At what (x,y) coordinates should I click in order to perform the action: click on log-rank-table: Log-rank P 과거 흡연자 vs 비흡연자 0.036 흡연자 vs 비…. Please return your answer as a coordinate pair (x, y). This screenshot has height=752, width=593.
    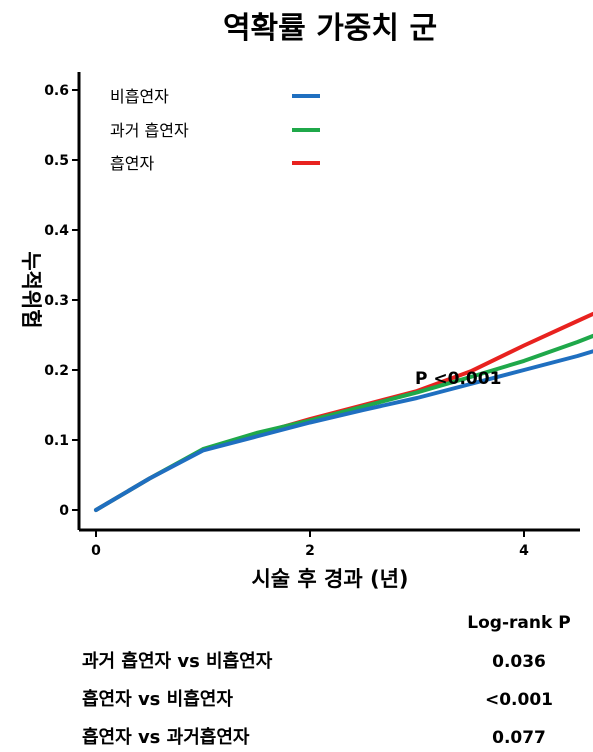
    Looking at the image, I should click on (326, 680).